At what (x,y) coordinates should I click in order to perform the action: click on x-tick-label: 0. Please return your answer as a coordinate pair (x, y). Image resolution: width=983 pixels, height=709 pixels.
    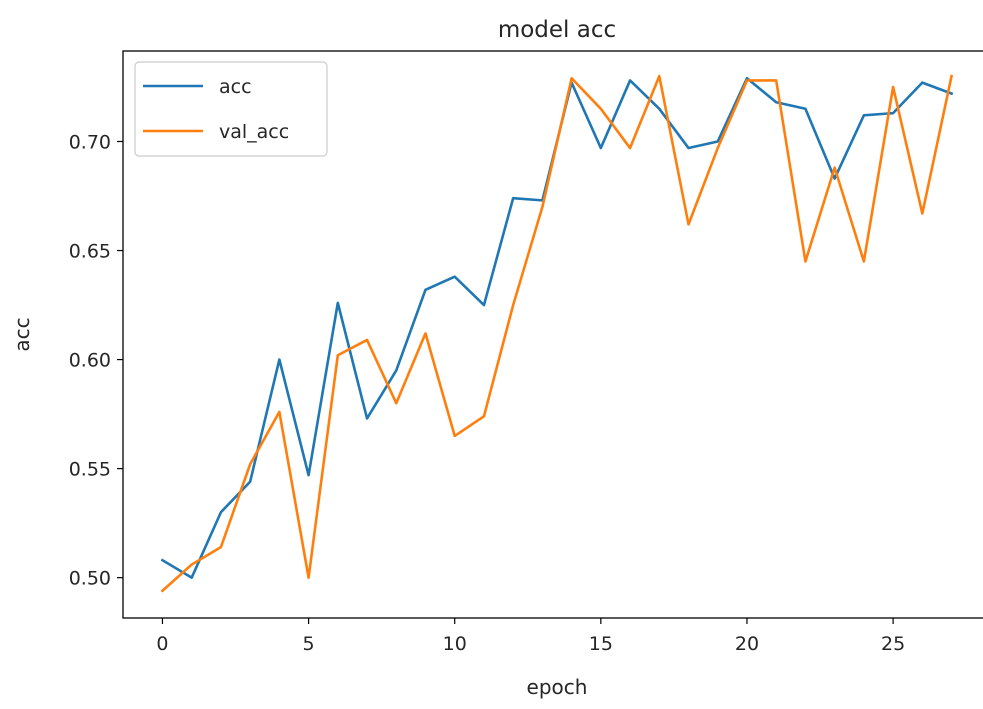
    Looking at the image, I should click on (162, 644).